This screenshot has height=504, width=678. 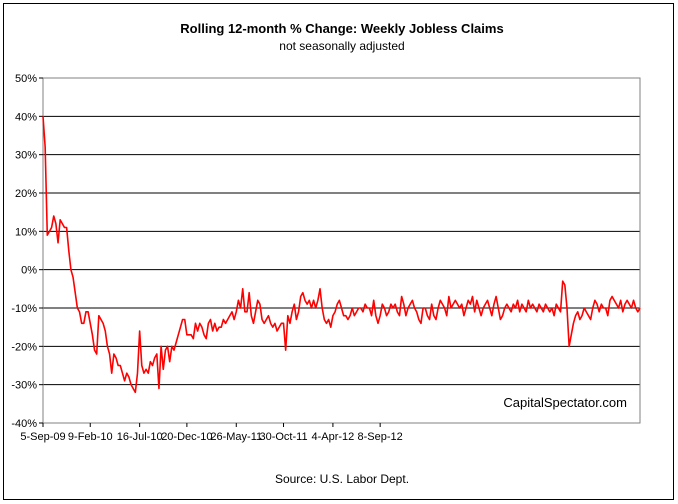 I want to click on chart-subtitle: not seasonally adjusted, so click(x=341, y=46).